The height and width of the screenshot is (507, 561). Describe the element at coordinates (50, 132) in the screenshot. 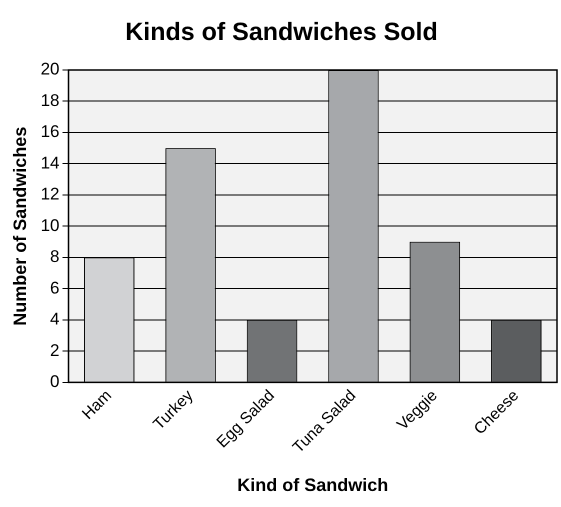

I see `y-tick-label: 16` at that location.